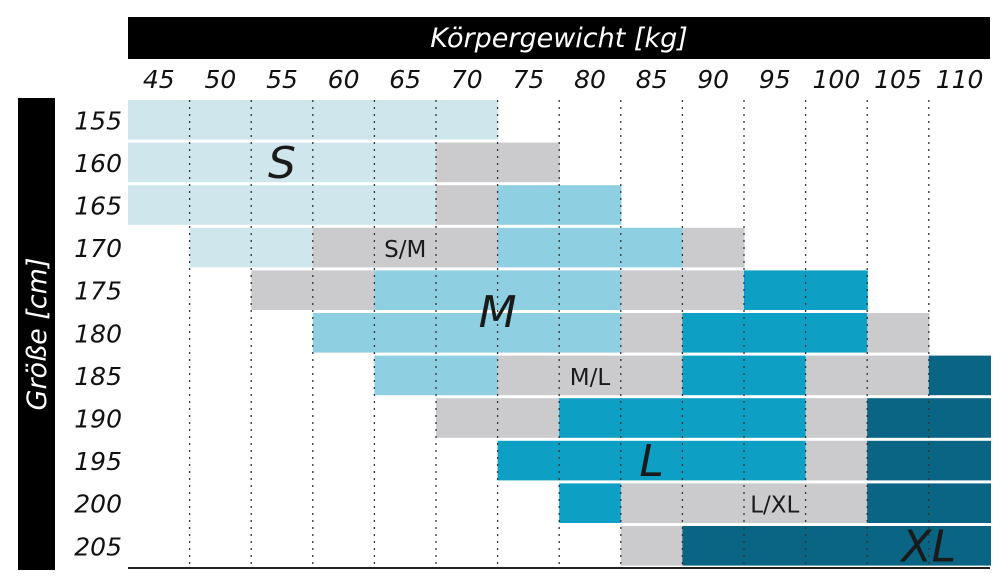 Image resolution: width=1000 pixels, height=577 pixels. I want to click on y-tick-label: 175, so click(98, 291).